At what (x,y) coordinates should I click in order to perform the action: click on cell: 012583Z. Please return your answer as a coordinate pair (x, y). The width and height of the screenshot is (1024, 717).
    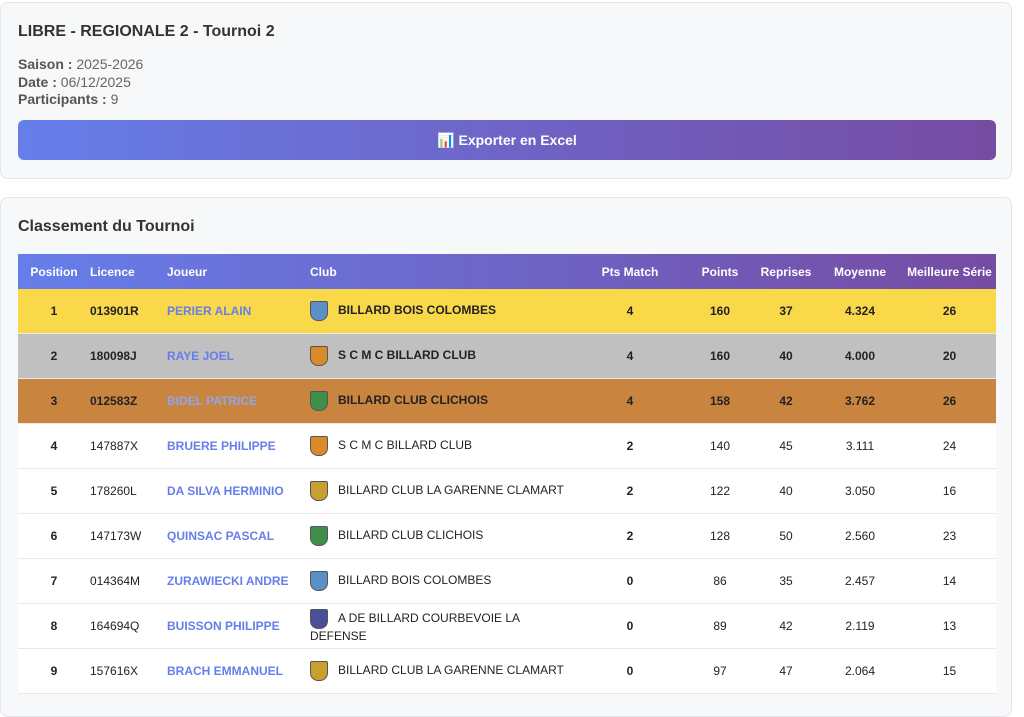
    Looking at the image, I should click on (128, 401).